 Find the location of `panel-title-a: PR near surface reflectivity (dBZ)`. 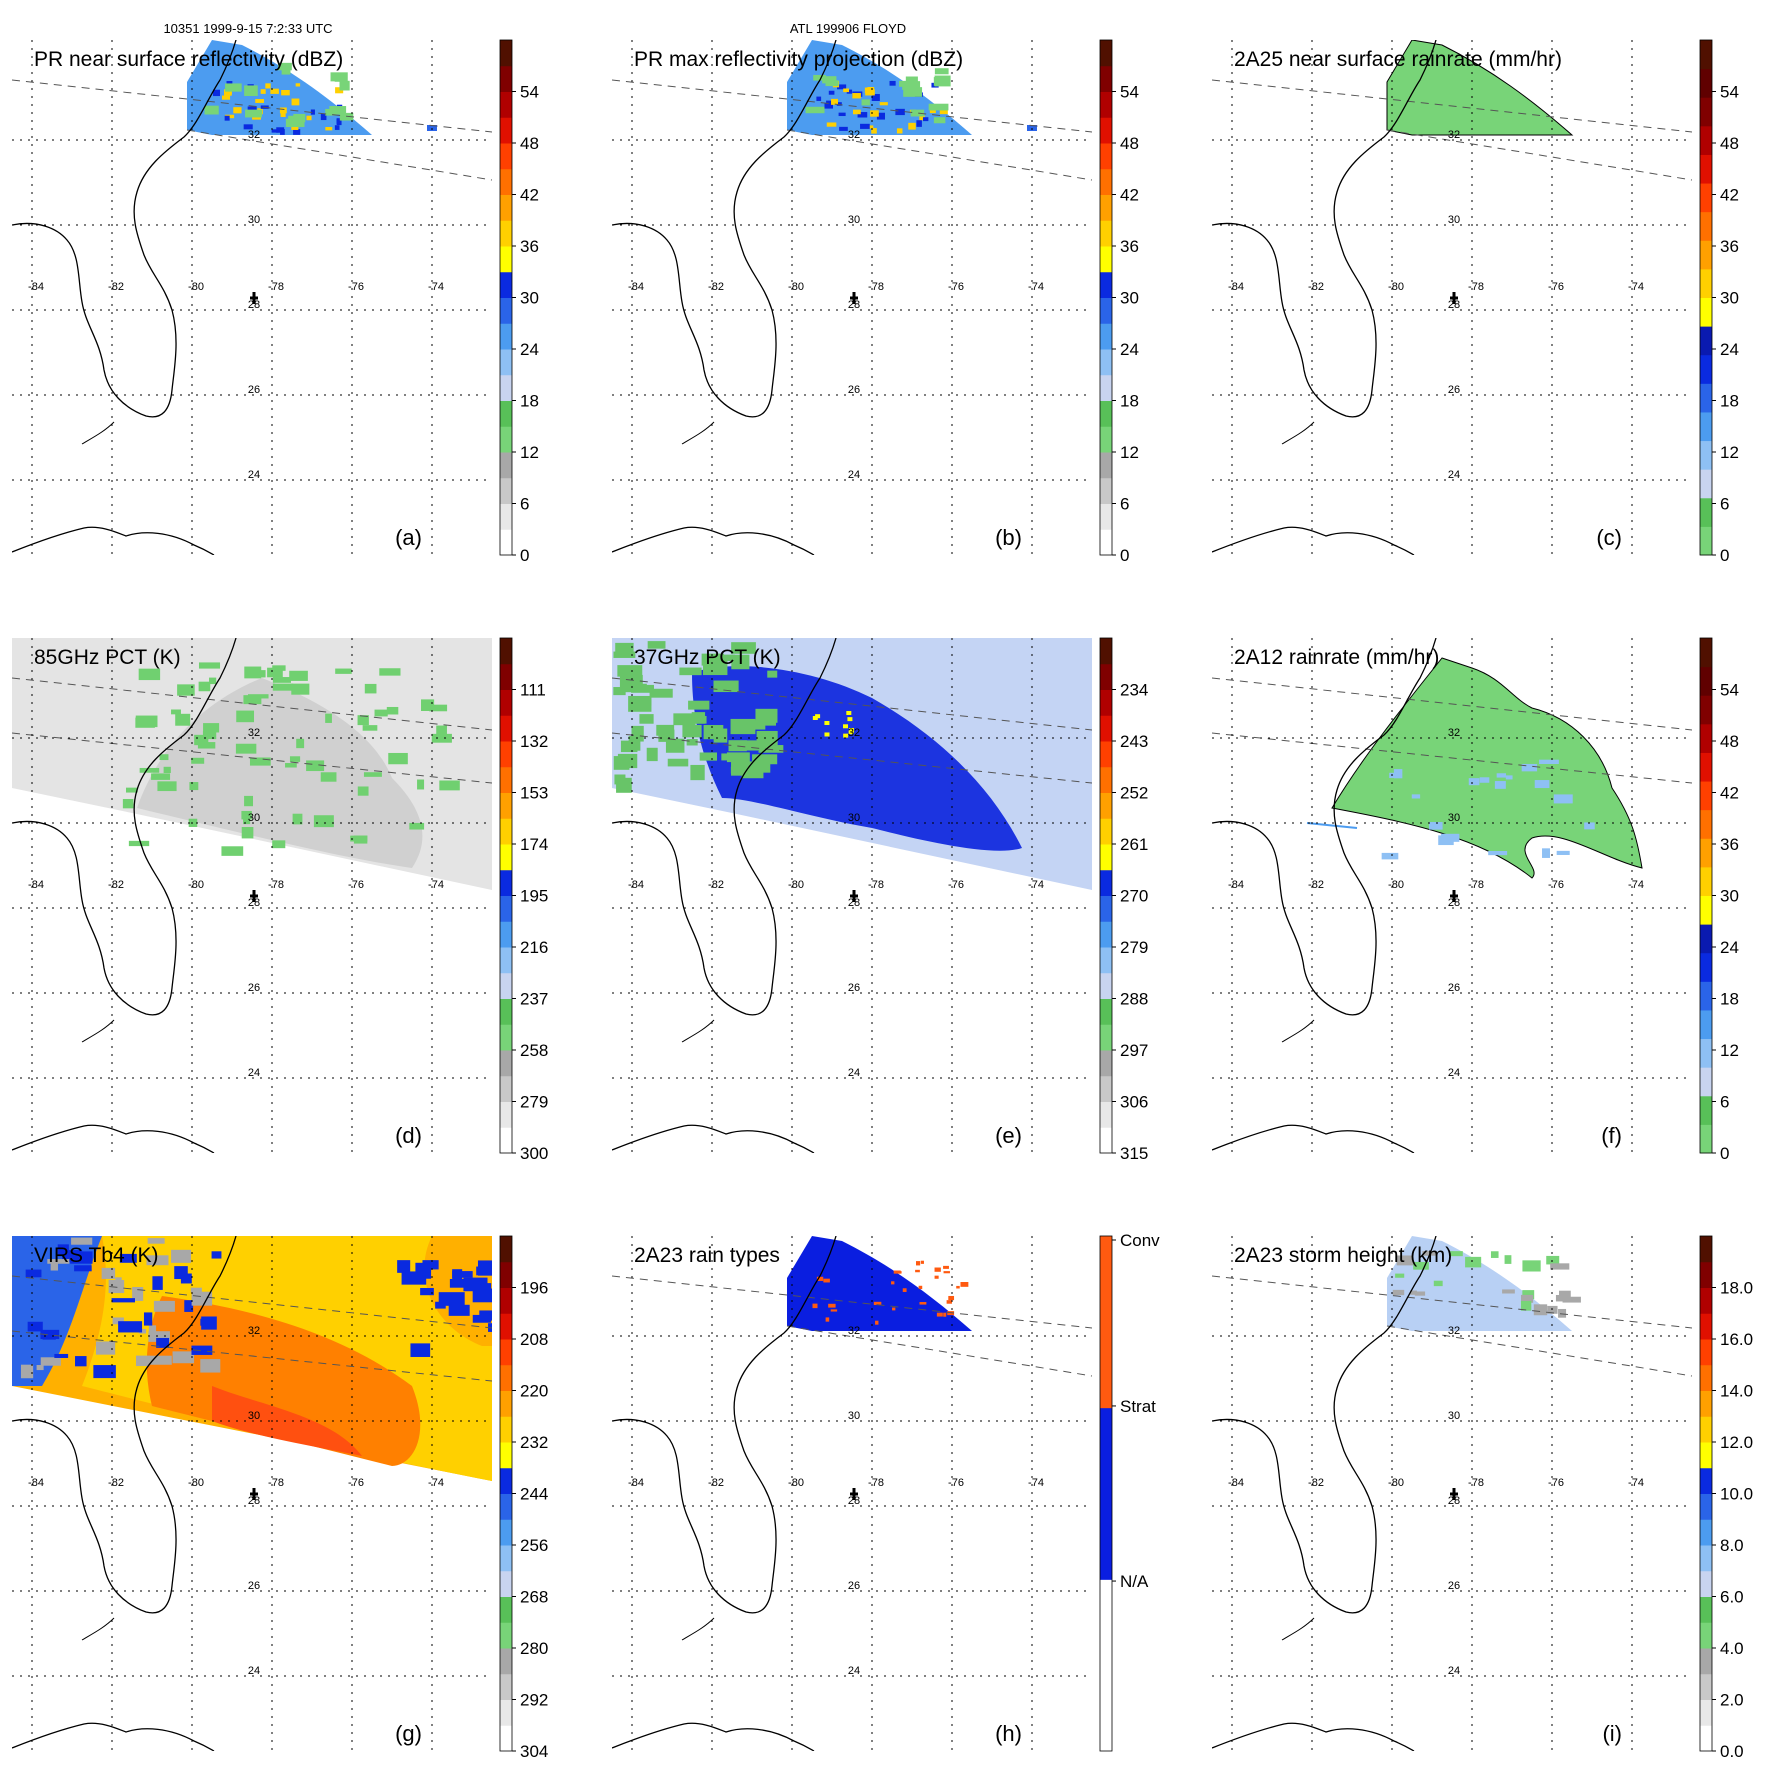

panel-title-a: PR near surface reflectivity (dBZ) is located at coordinates (188, 59).